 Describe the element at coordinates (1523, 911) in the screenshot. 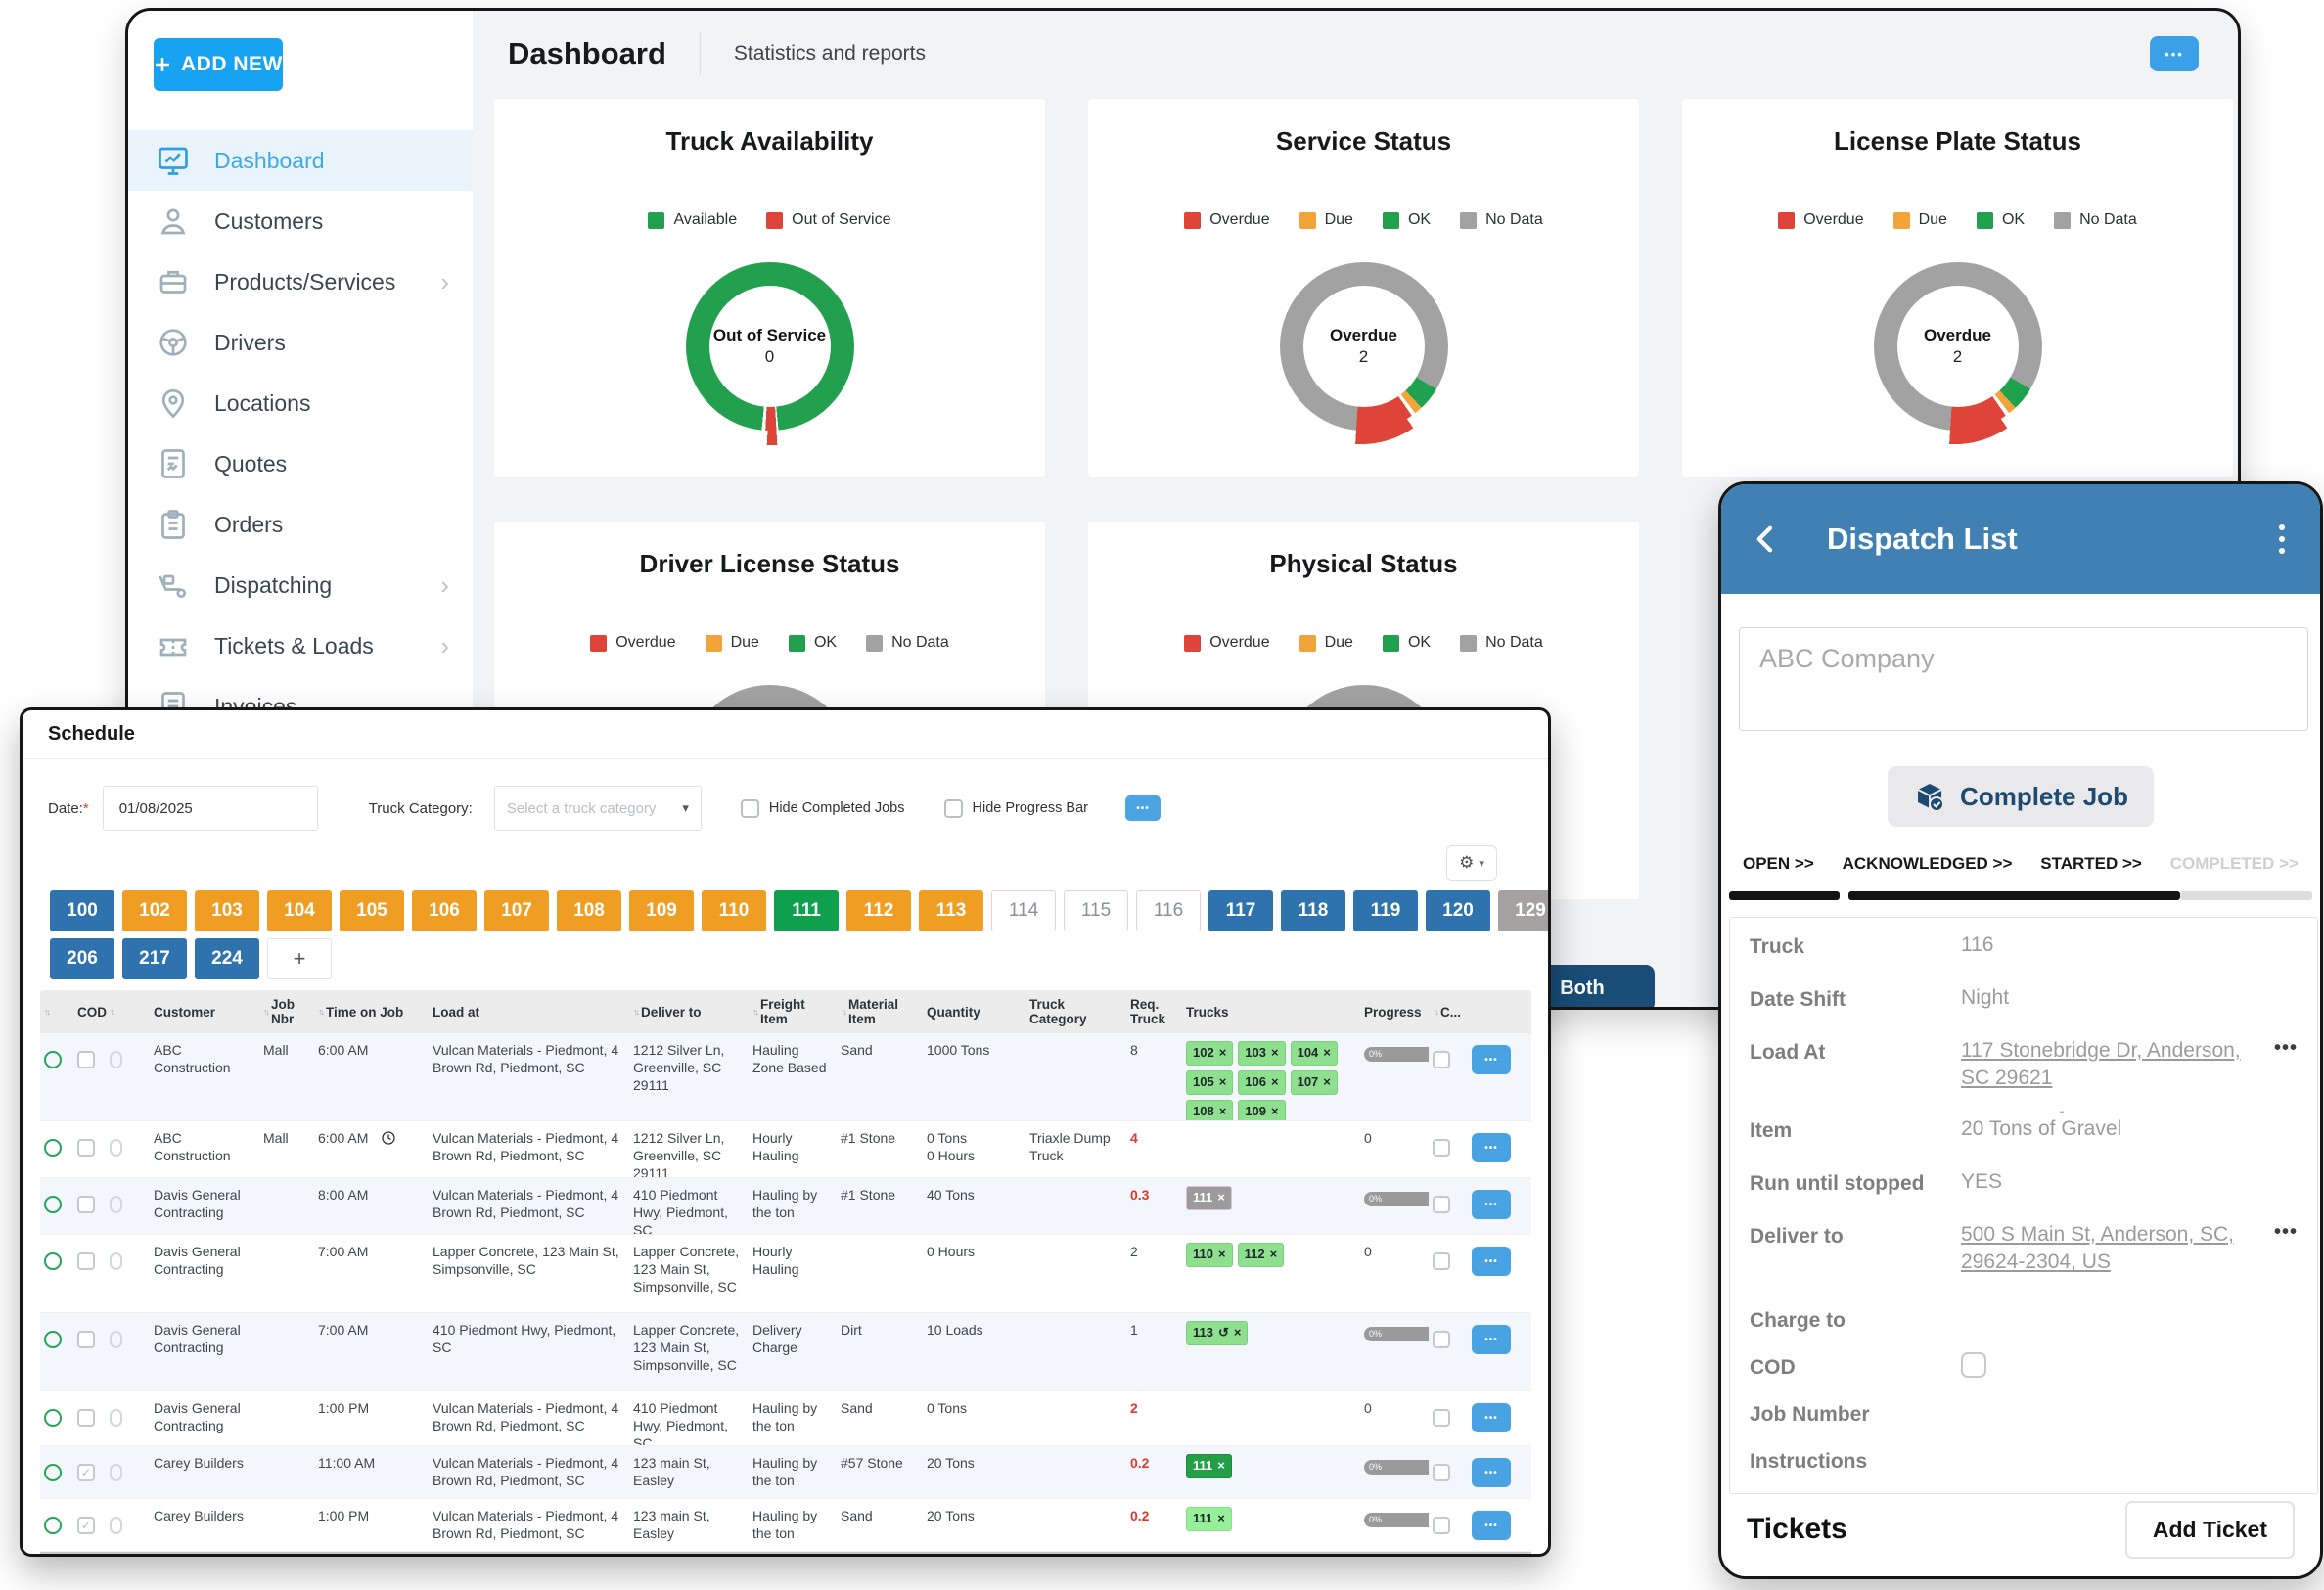

I see `truck-button-129: 129` at that location.